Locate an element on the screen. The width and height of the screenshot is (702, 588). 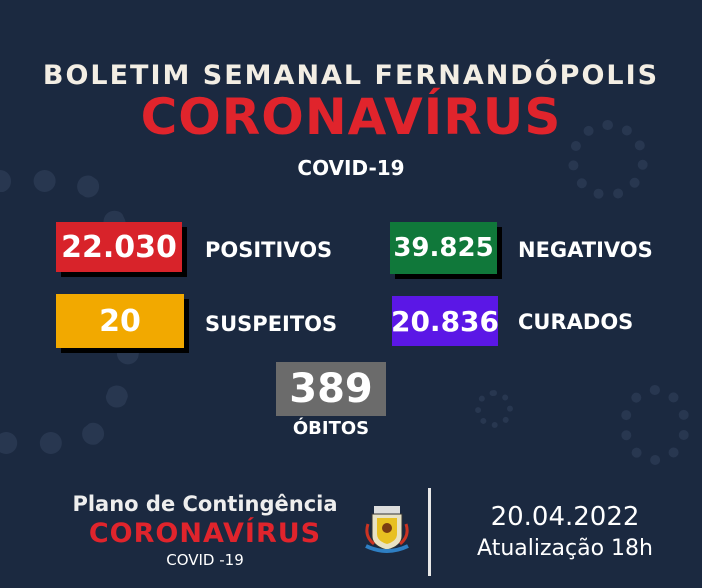
footer-divider is located at coordinates (429, 532).